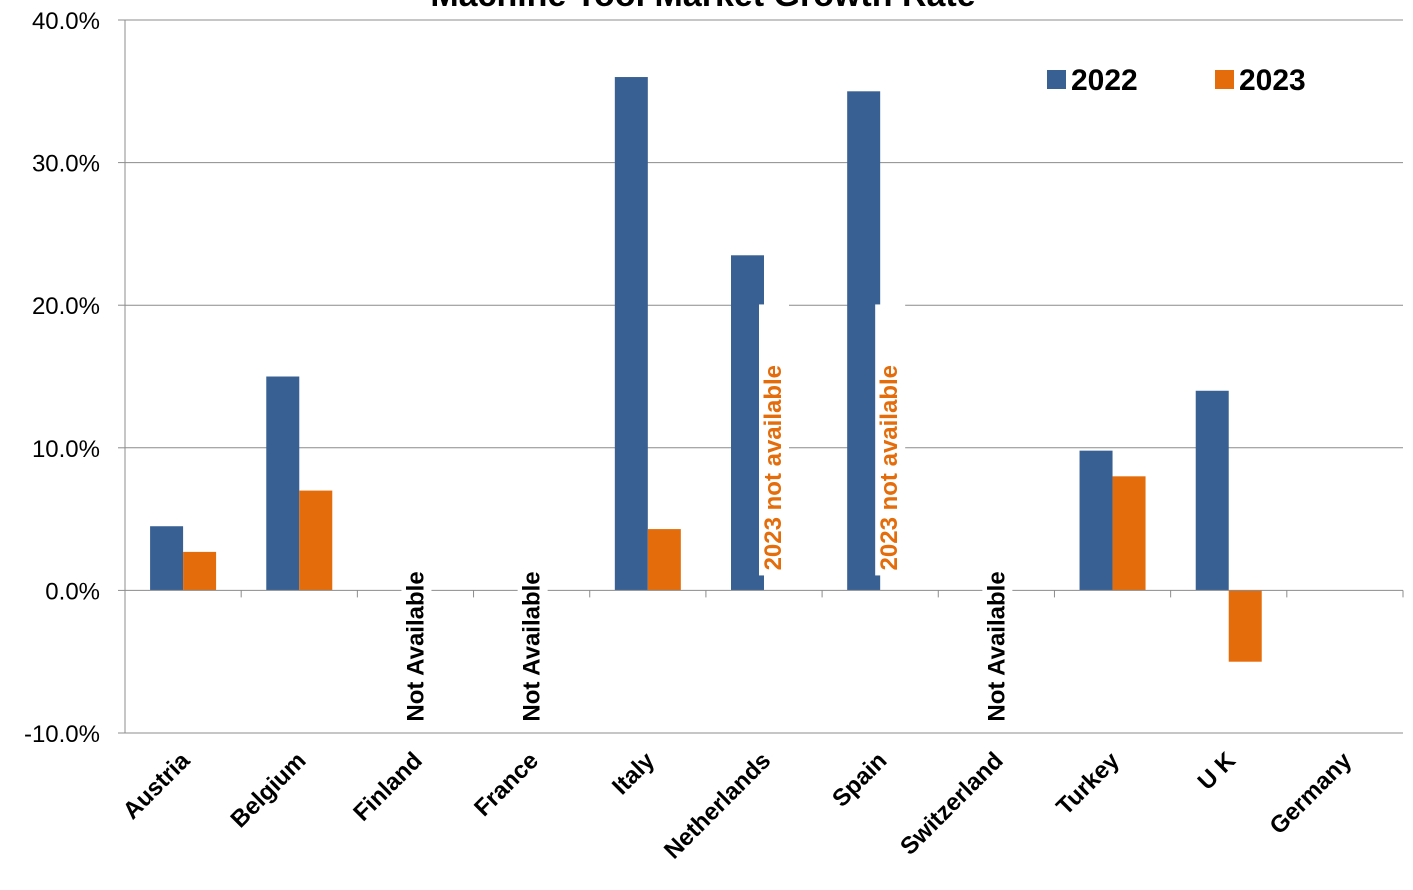  Describe the element at coordinates (664, 560) in the screenshot. I see `bar-italy-2023` at that location.